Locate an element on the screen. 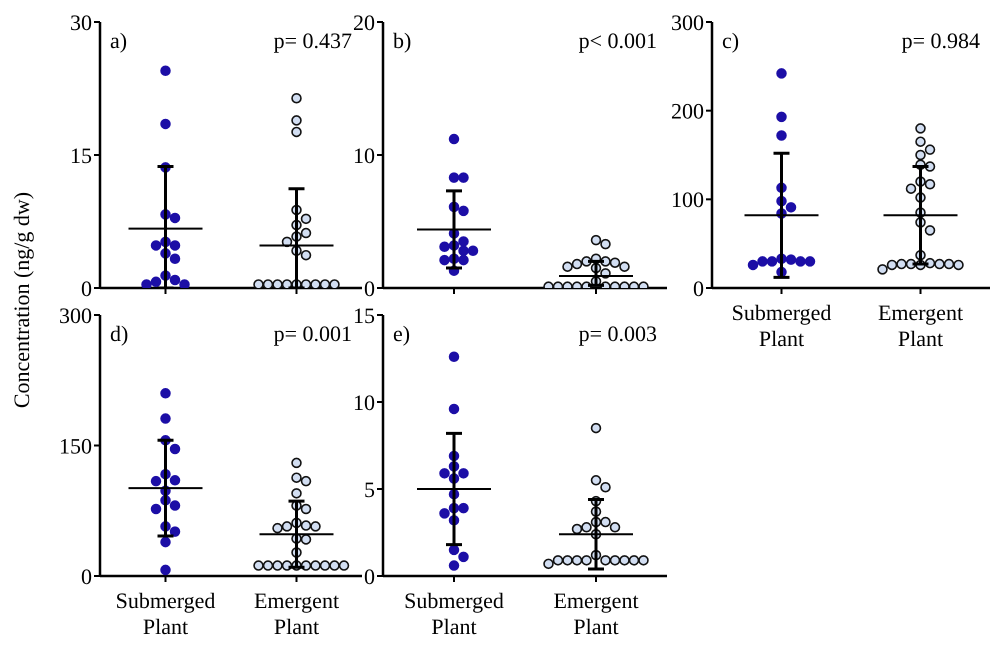  chart-title: d) is located at coordinates (119, 334).